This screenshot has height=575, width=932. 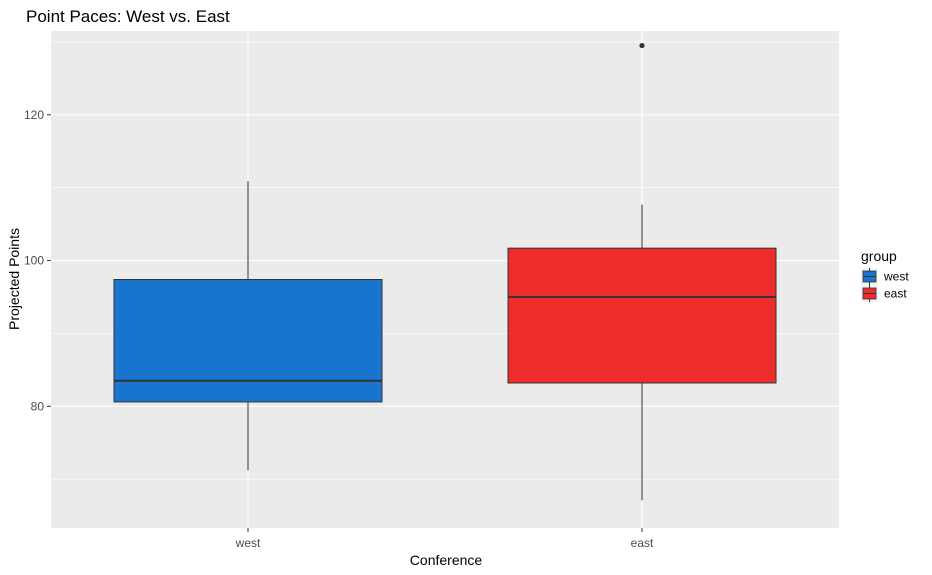 What do you see at coordinates (642, 45) in the screenshot?
I see `outlier-point` at bounding box center [642, 45].